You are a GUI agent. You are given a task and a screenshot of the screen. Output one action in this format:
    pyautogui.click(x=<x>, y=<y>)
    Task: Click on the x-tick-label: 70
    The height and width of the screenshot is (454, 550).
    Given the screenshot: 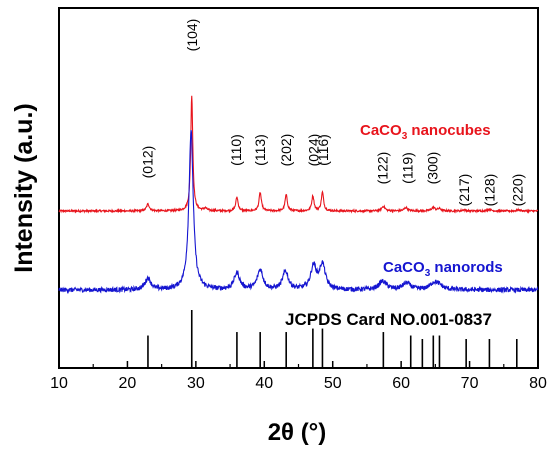 What is the action you would take?
    pyautogui.click(x=470, y=383)
    